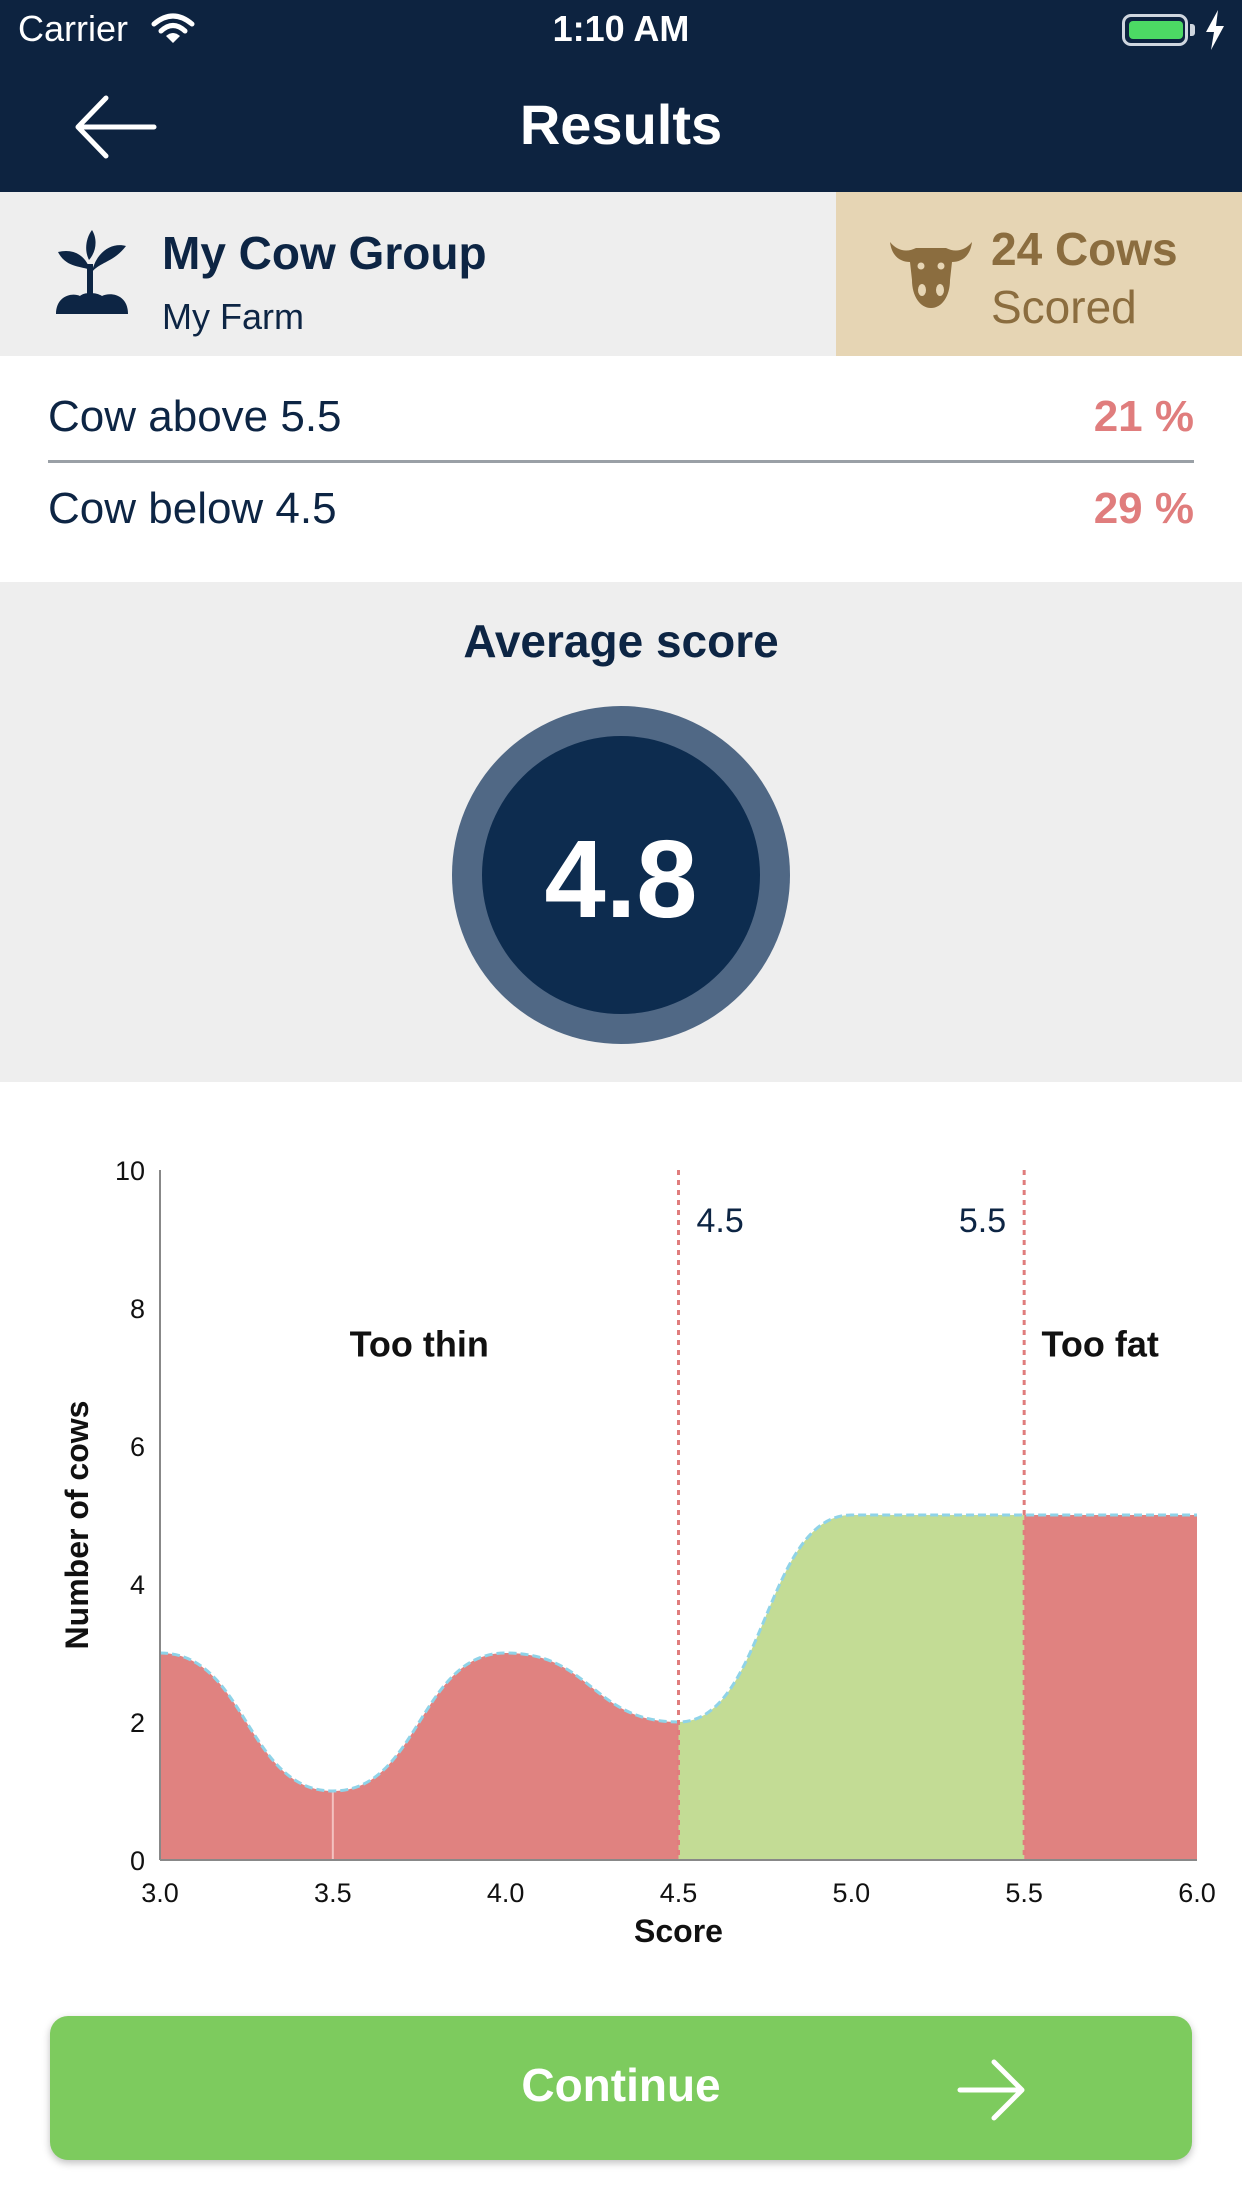 The width and height of the screenshot is (1242, 2208). Describe the element at coordinates (137, 1585) in the screenshot. I see `y-tick-label: 4` at that location.